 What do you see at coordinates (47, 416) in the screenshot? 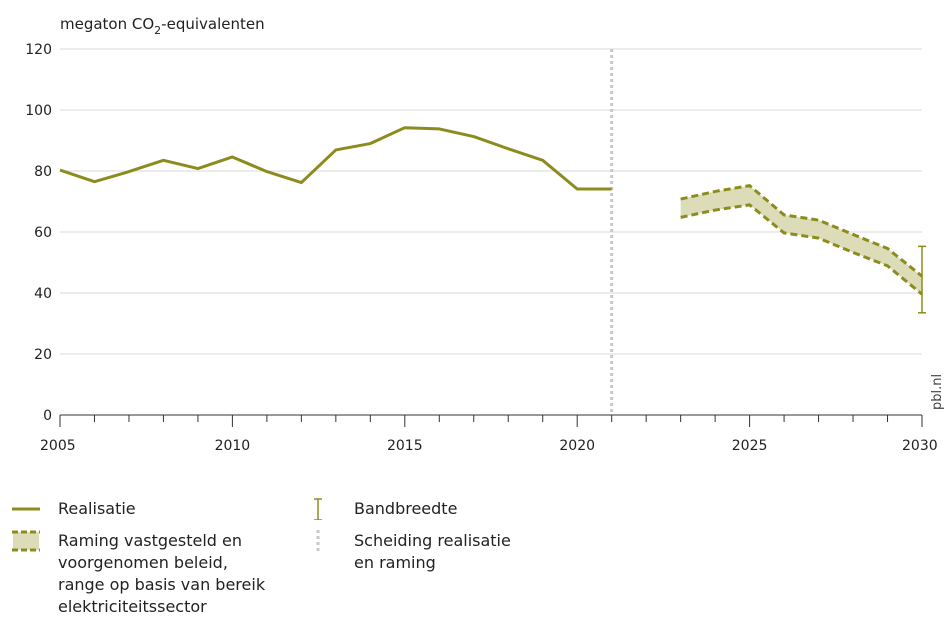
I see `y-tick-label: 0` at bounding box center [47, 416].